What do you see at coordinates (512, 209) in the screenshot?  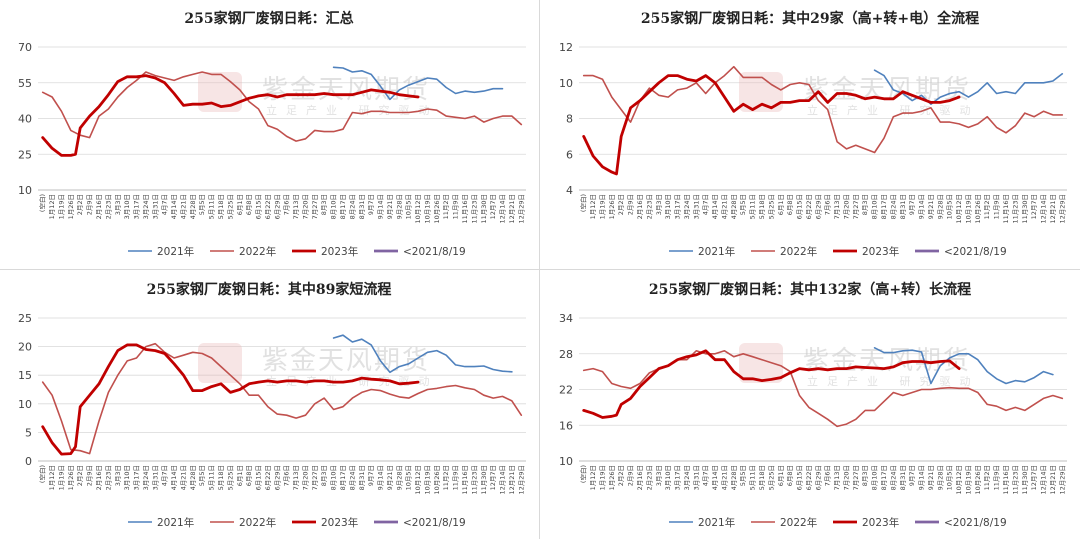 I see `x-tick-label: 12月21日` at bounding box center [512, 209].